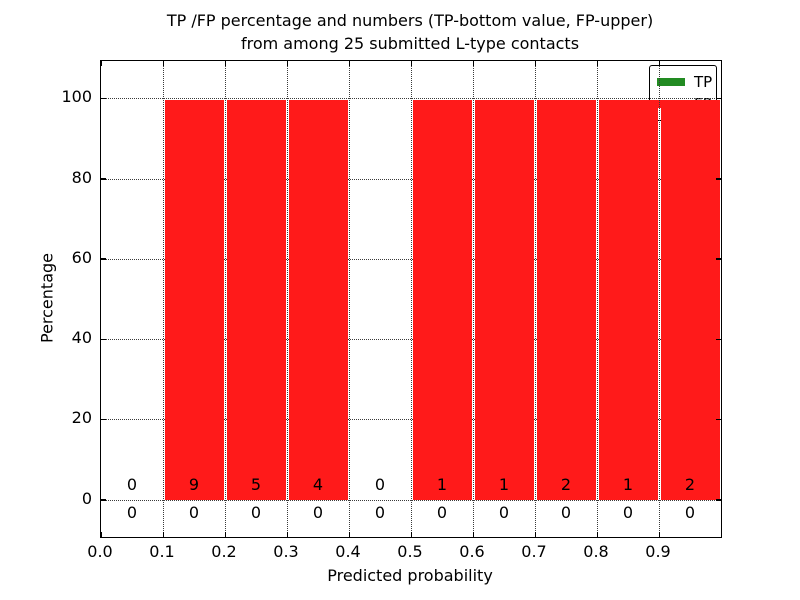  Describe the element at coordinates (410, 43) in the screenshot. I see `chart-title-line2: from among 25 submitted L-type contacts` at that location.